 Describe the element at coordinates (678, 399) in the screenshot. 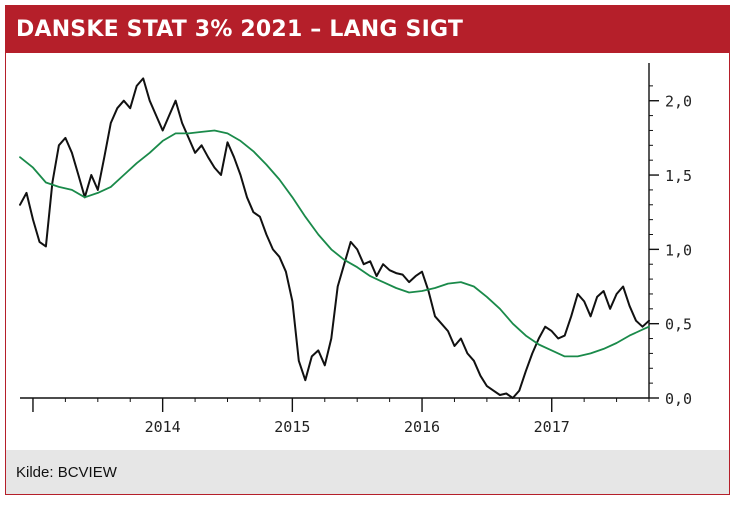

I see `y-tick-label: 0,0` at that location.